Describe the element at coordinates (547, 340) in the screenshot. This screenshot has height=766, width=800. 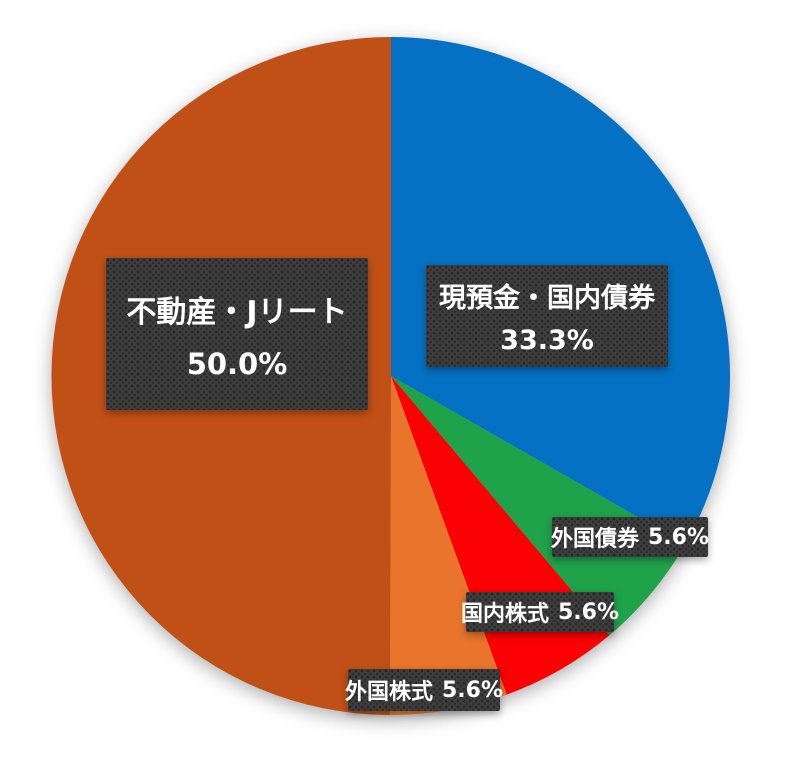
I see `label-cash-domestic-bonds-pct: 33.3%` at that location.